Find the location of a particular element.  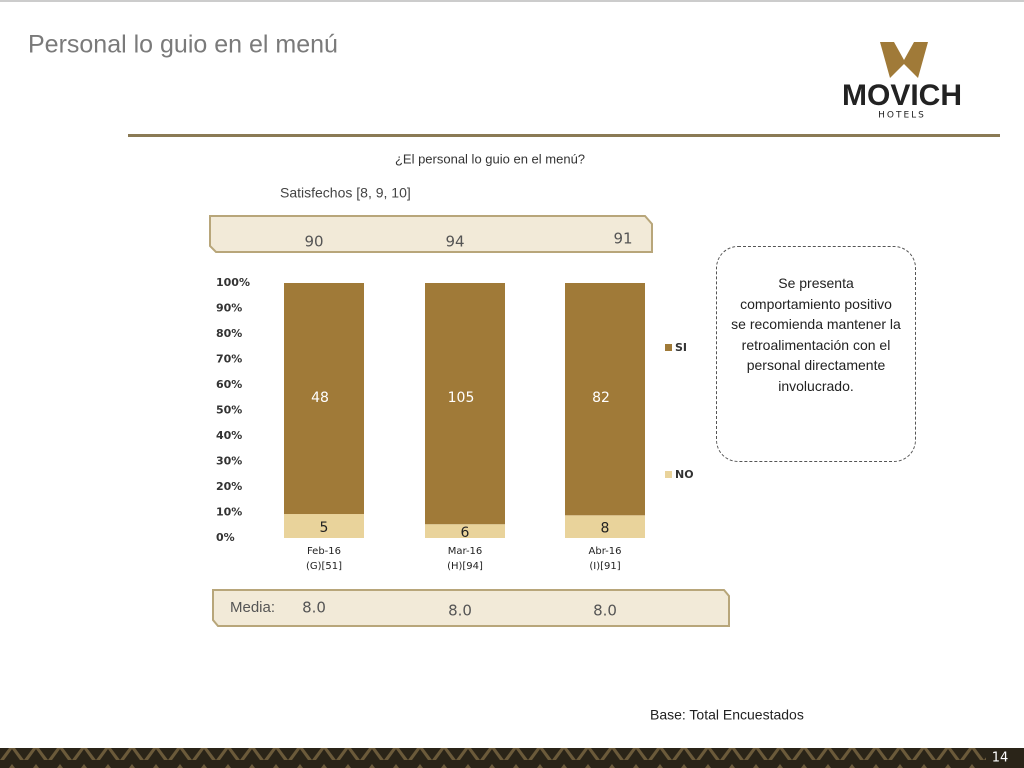

x-tick-label: Abr-16 is located at coordinates (605, 551).